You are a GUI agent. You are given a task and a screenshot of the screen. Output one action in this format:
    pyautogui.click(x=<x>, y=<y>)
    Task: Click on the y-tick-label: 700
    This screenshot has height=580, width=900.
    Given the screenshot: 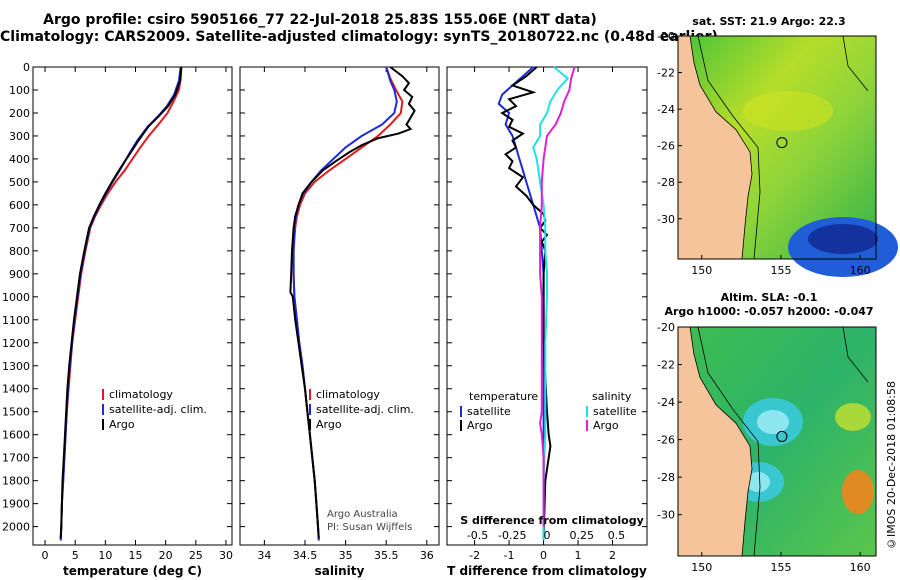 What is the action you would take?
    pyautogui.click(x=19, y=228)
    